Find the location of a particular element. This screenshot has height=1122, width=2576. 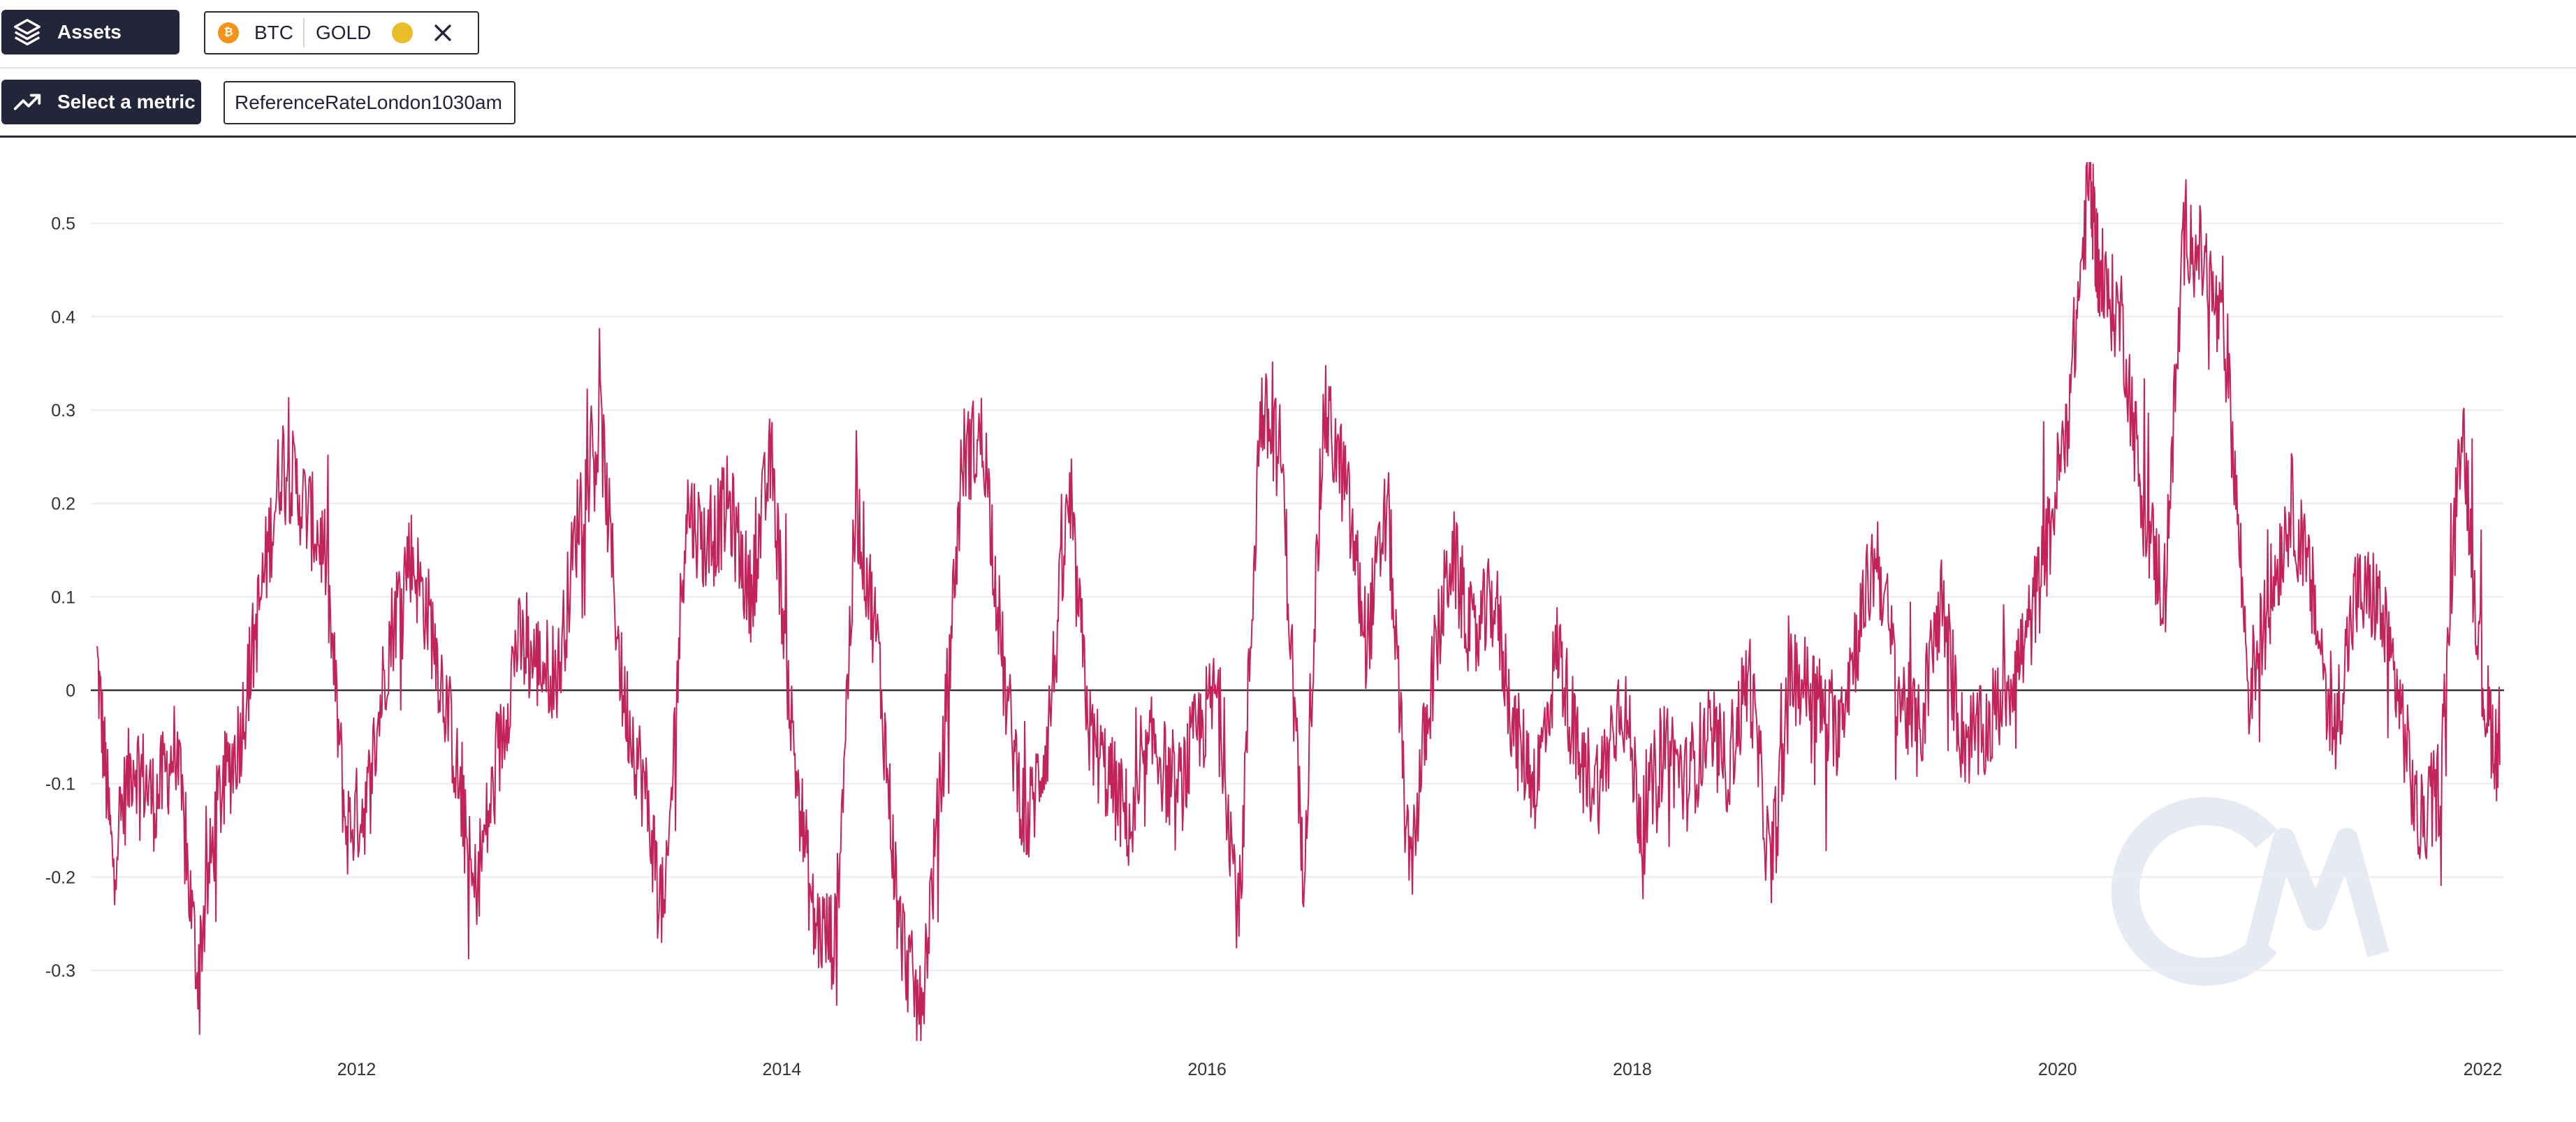

y-tick-label: 0.5 is located at coordinates (63, 224).